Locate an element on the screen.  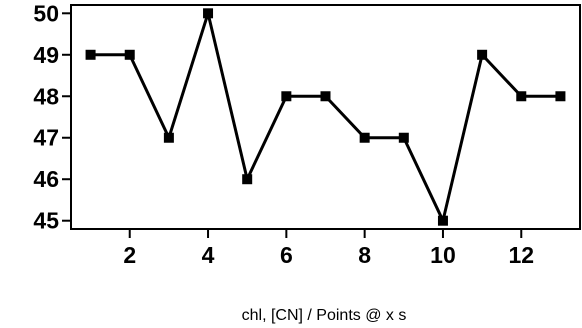
y-tick-label: 47 is located at coordinates (46, 138).